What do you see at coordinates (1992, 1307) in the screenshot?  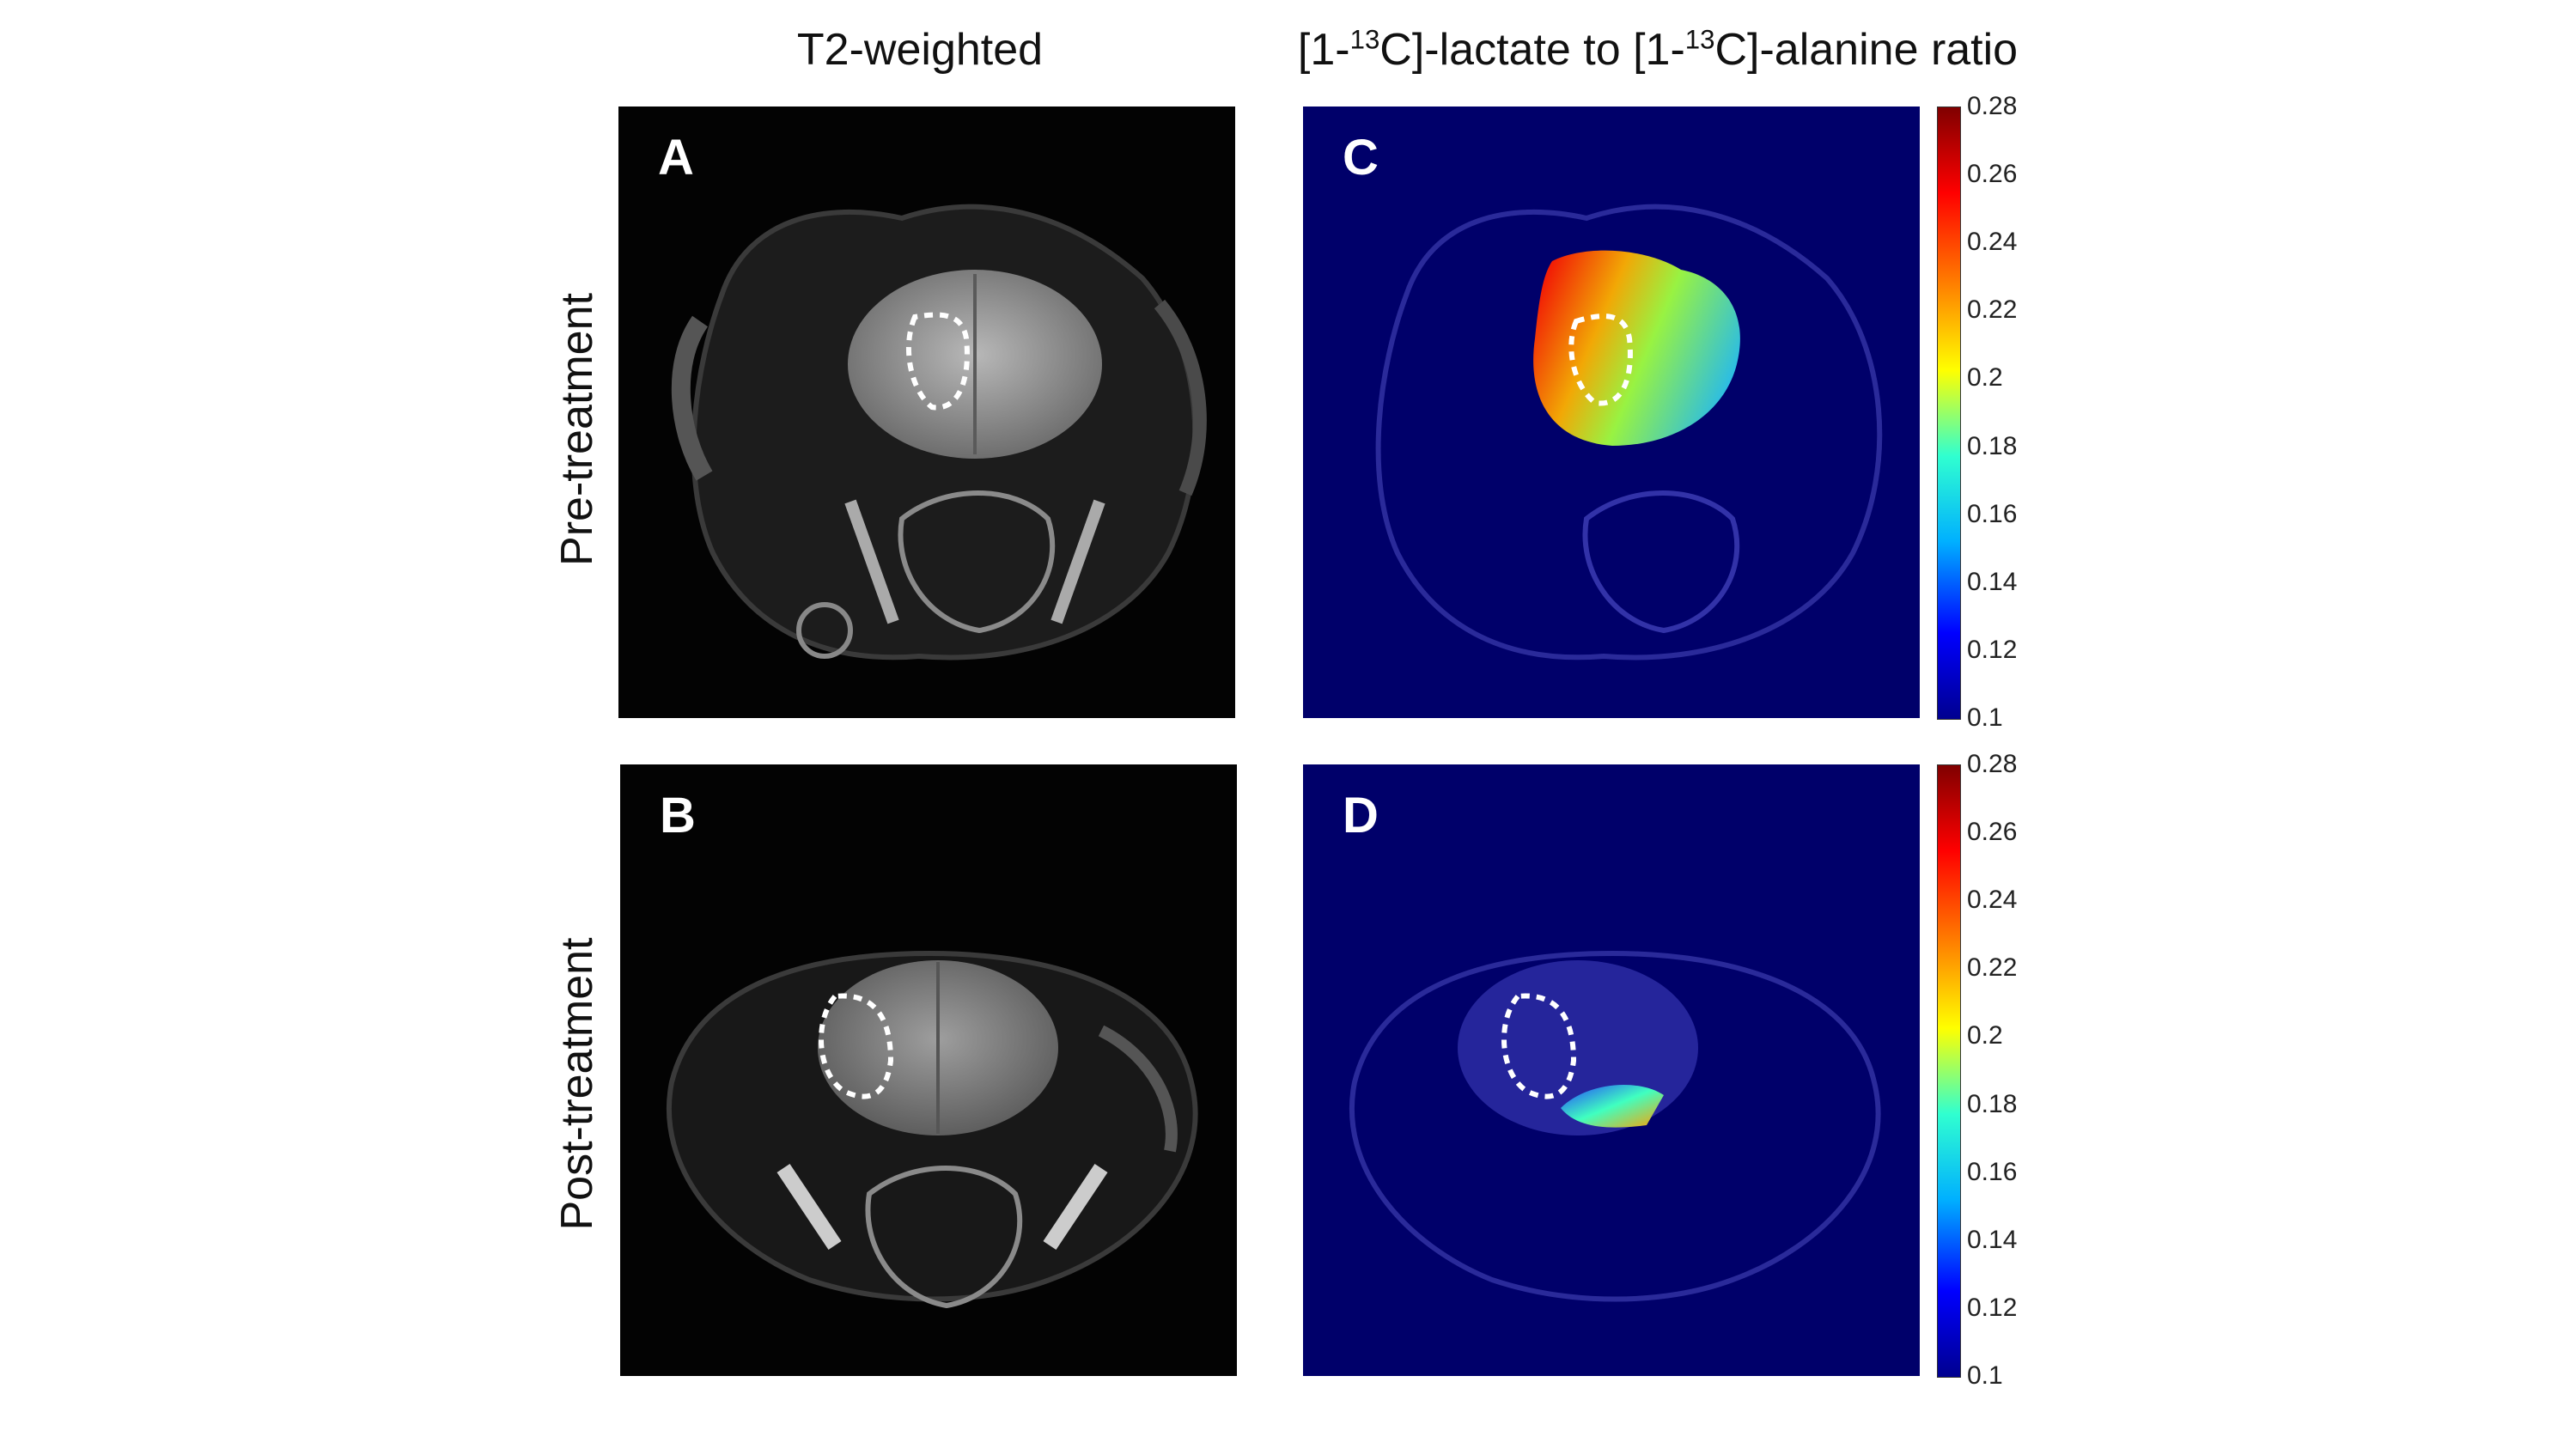 I see `colorbar-bottom-tick-8: 0.12` at bounding box center [1992, 1307].